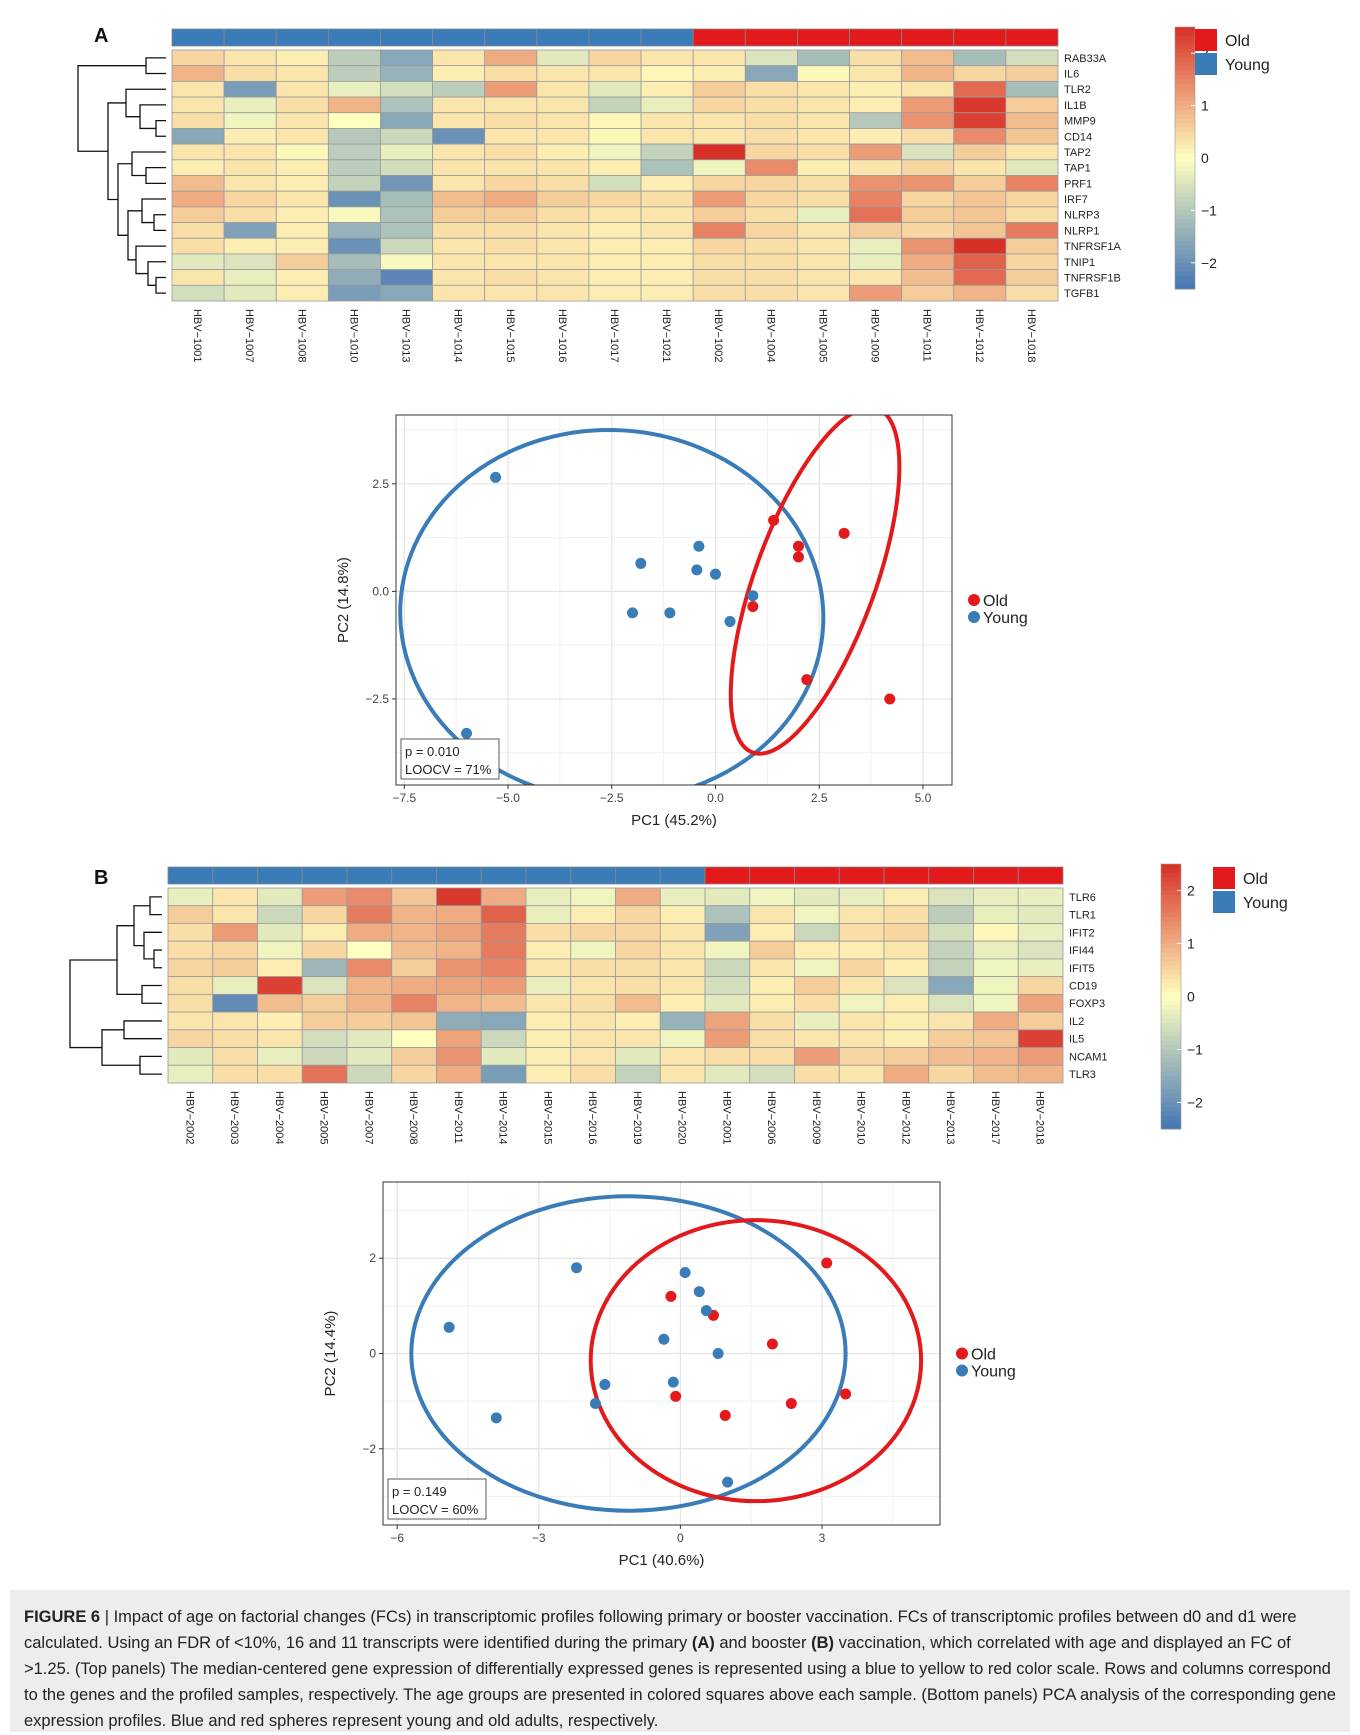 The image size is (1360, 1735). I want to click on legend-swatch-young, so click(1224, 902).